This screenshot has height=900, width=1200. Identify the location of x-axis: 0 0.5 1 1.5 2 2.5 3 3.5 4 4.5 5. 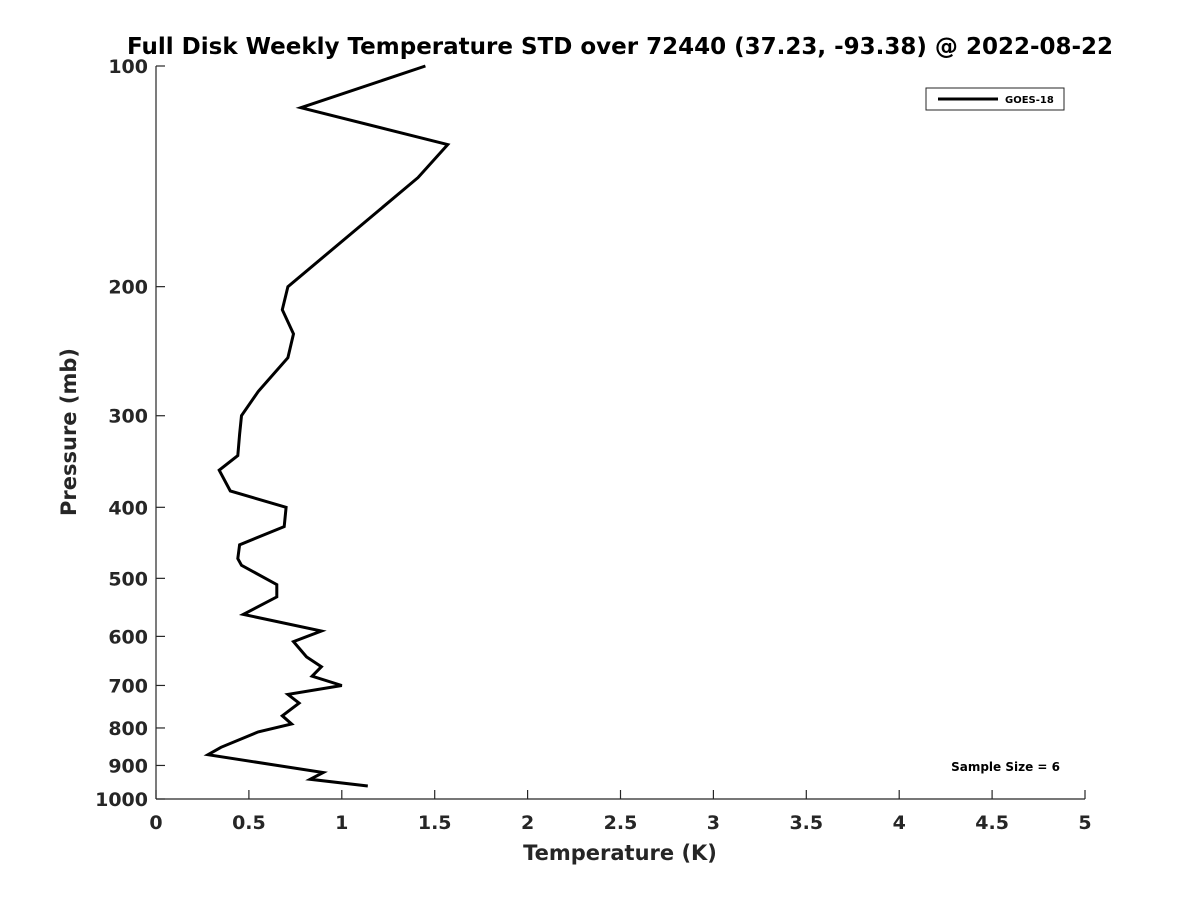
(620, 812).